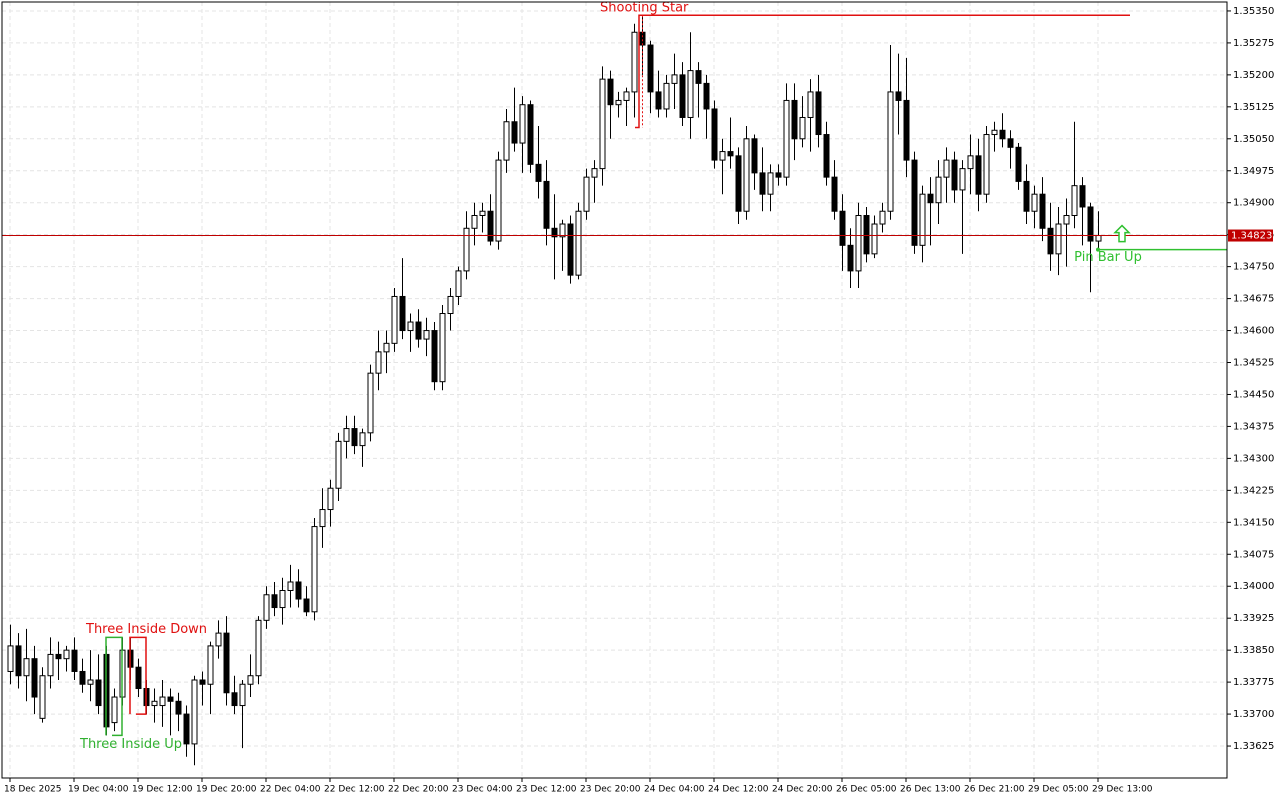 The height and width of the screenshot is (800, 1280). I want to click on y-tick-label: 1.34300, so click(1253, 458).